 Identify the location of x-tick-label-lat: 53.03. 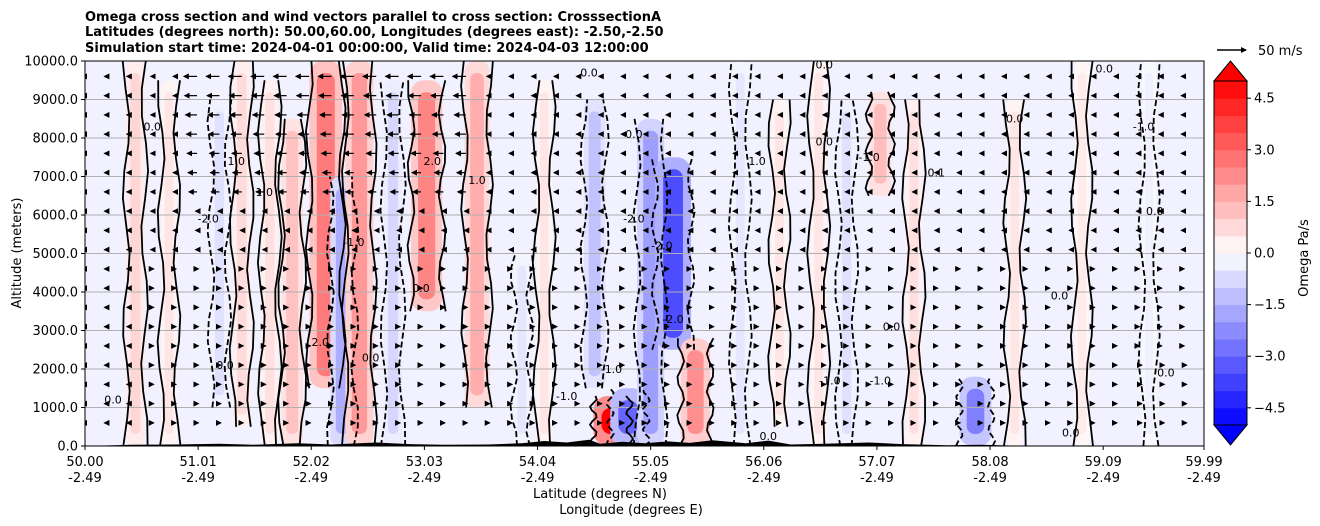
(424, 462).